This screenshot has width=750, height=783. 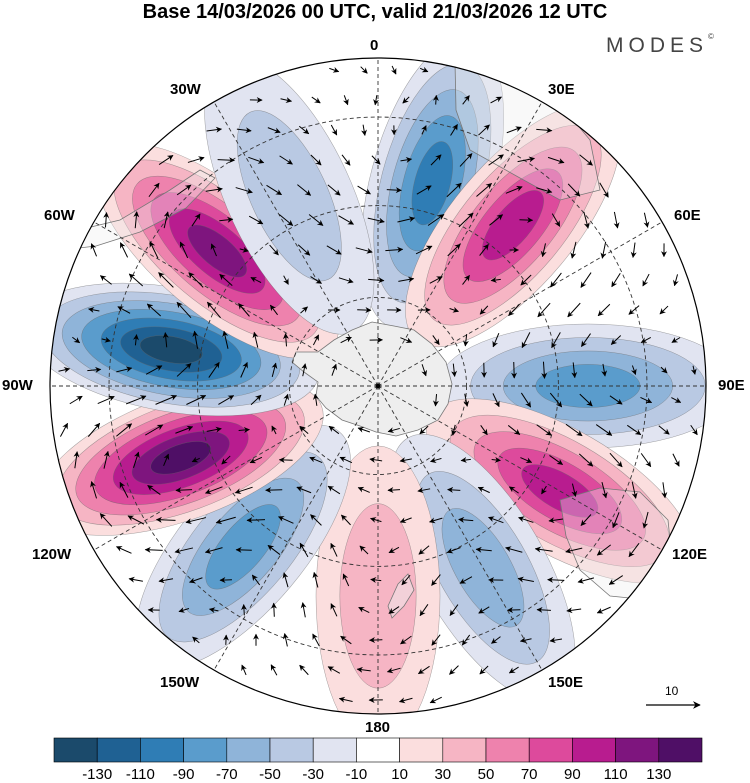 What do you see at coordinates (296, 528) in the screenshot?
I see `meridian-line` at bounding box center [296, 528].